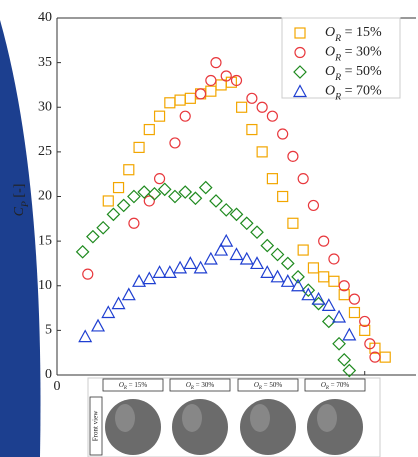 The image size is (418, 457). Describe the element at coordinates (20, 238) in the screenshot. I see `decor-band` at that location.